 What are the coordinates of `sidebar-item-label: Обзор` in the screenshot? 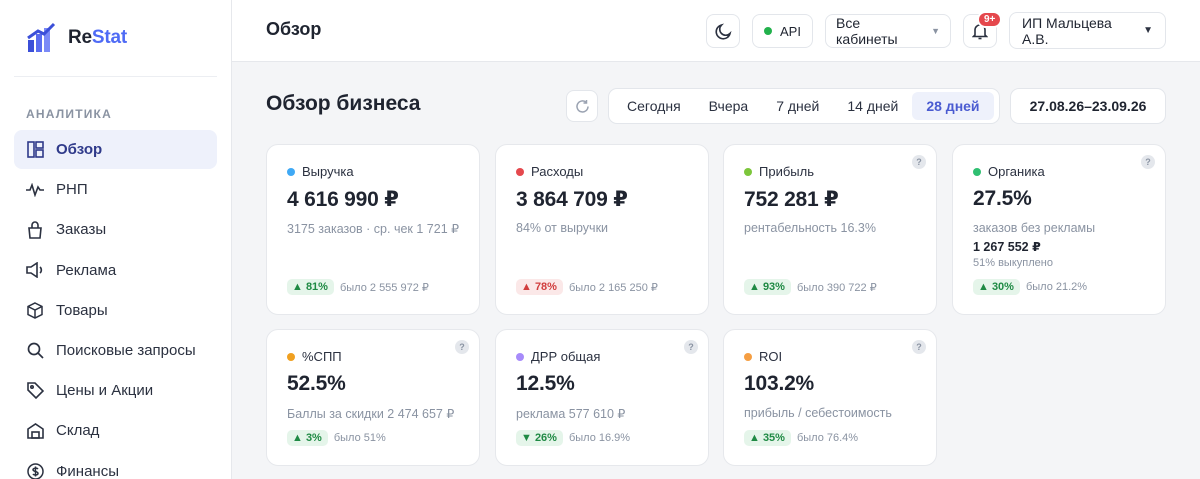 It's located at (79, 149).